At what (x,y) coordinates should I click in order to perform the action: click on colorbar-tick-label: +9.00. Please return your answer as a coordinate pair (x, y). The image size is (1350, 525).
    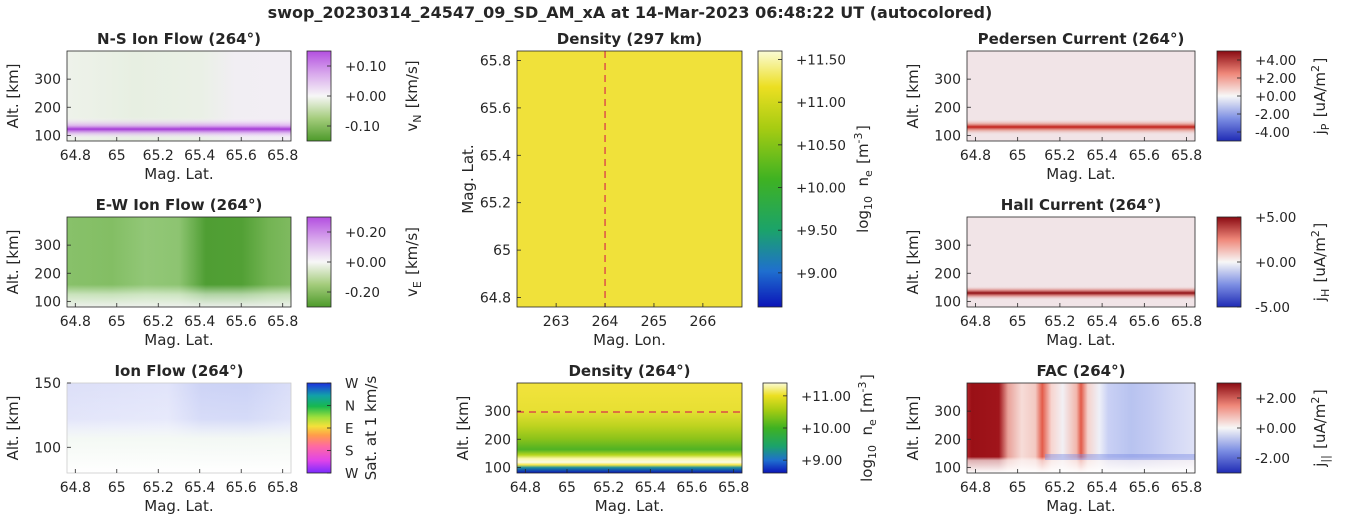
    Looking at the image, I should click on (816, 274).